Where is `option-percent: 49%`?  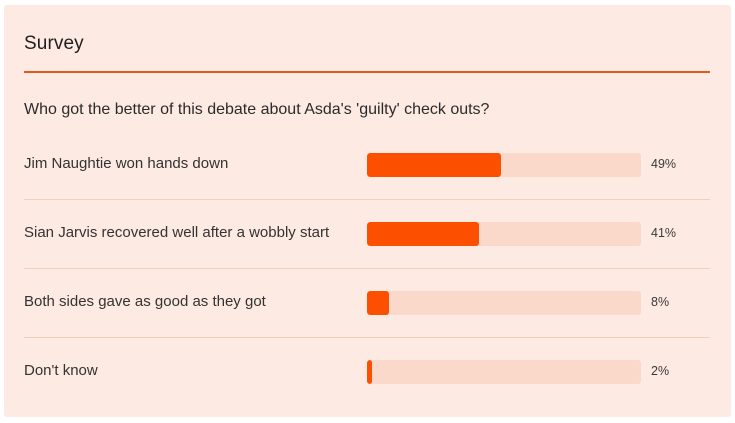 option-percent: 49% is located at coordinates (664, 164).